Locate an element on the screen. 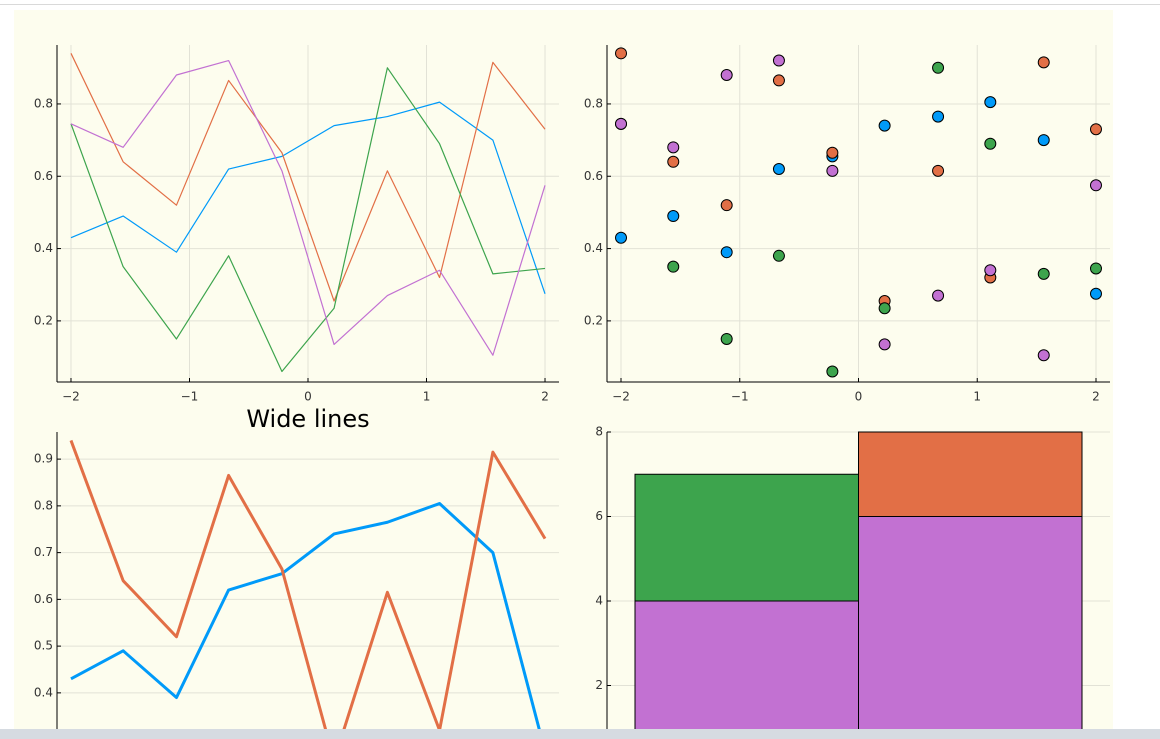 Image resolution: width=1160 pixels, height=739 pixels. y-tick-label: 0.5 is located at coordinates (43, 646).